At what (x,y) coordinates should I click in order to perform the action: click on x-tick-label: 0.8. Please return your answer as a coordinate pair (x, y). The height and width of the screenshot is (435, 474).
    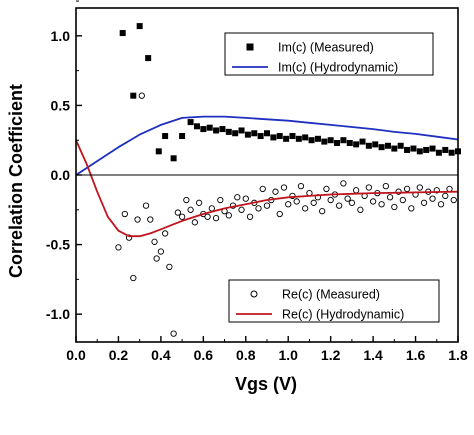
    Looking at the image, I should click on (246, 355).